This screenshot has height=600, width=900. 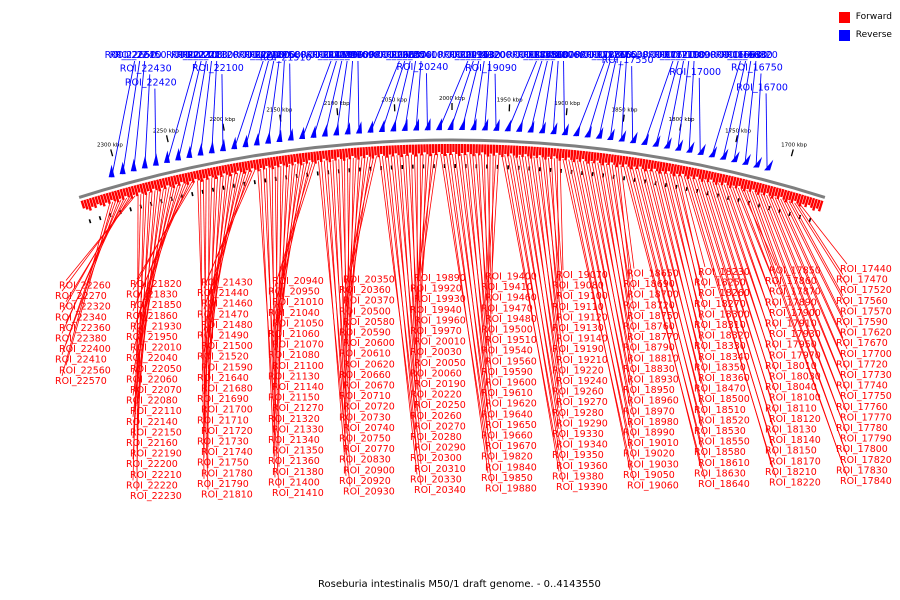 I want to click on forward-roi-label: ROI_22360, so click(x=85, y=328).